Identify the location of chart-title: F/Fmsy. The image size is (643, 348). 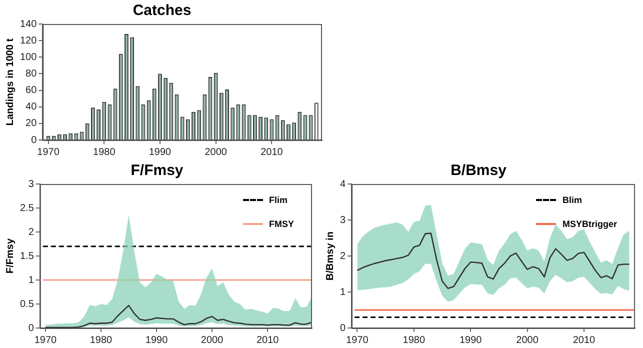
(157, 171).